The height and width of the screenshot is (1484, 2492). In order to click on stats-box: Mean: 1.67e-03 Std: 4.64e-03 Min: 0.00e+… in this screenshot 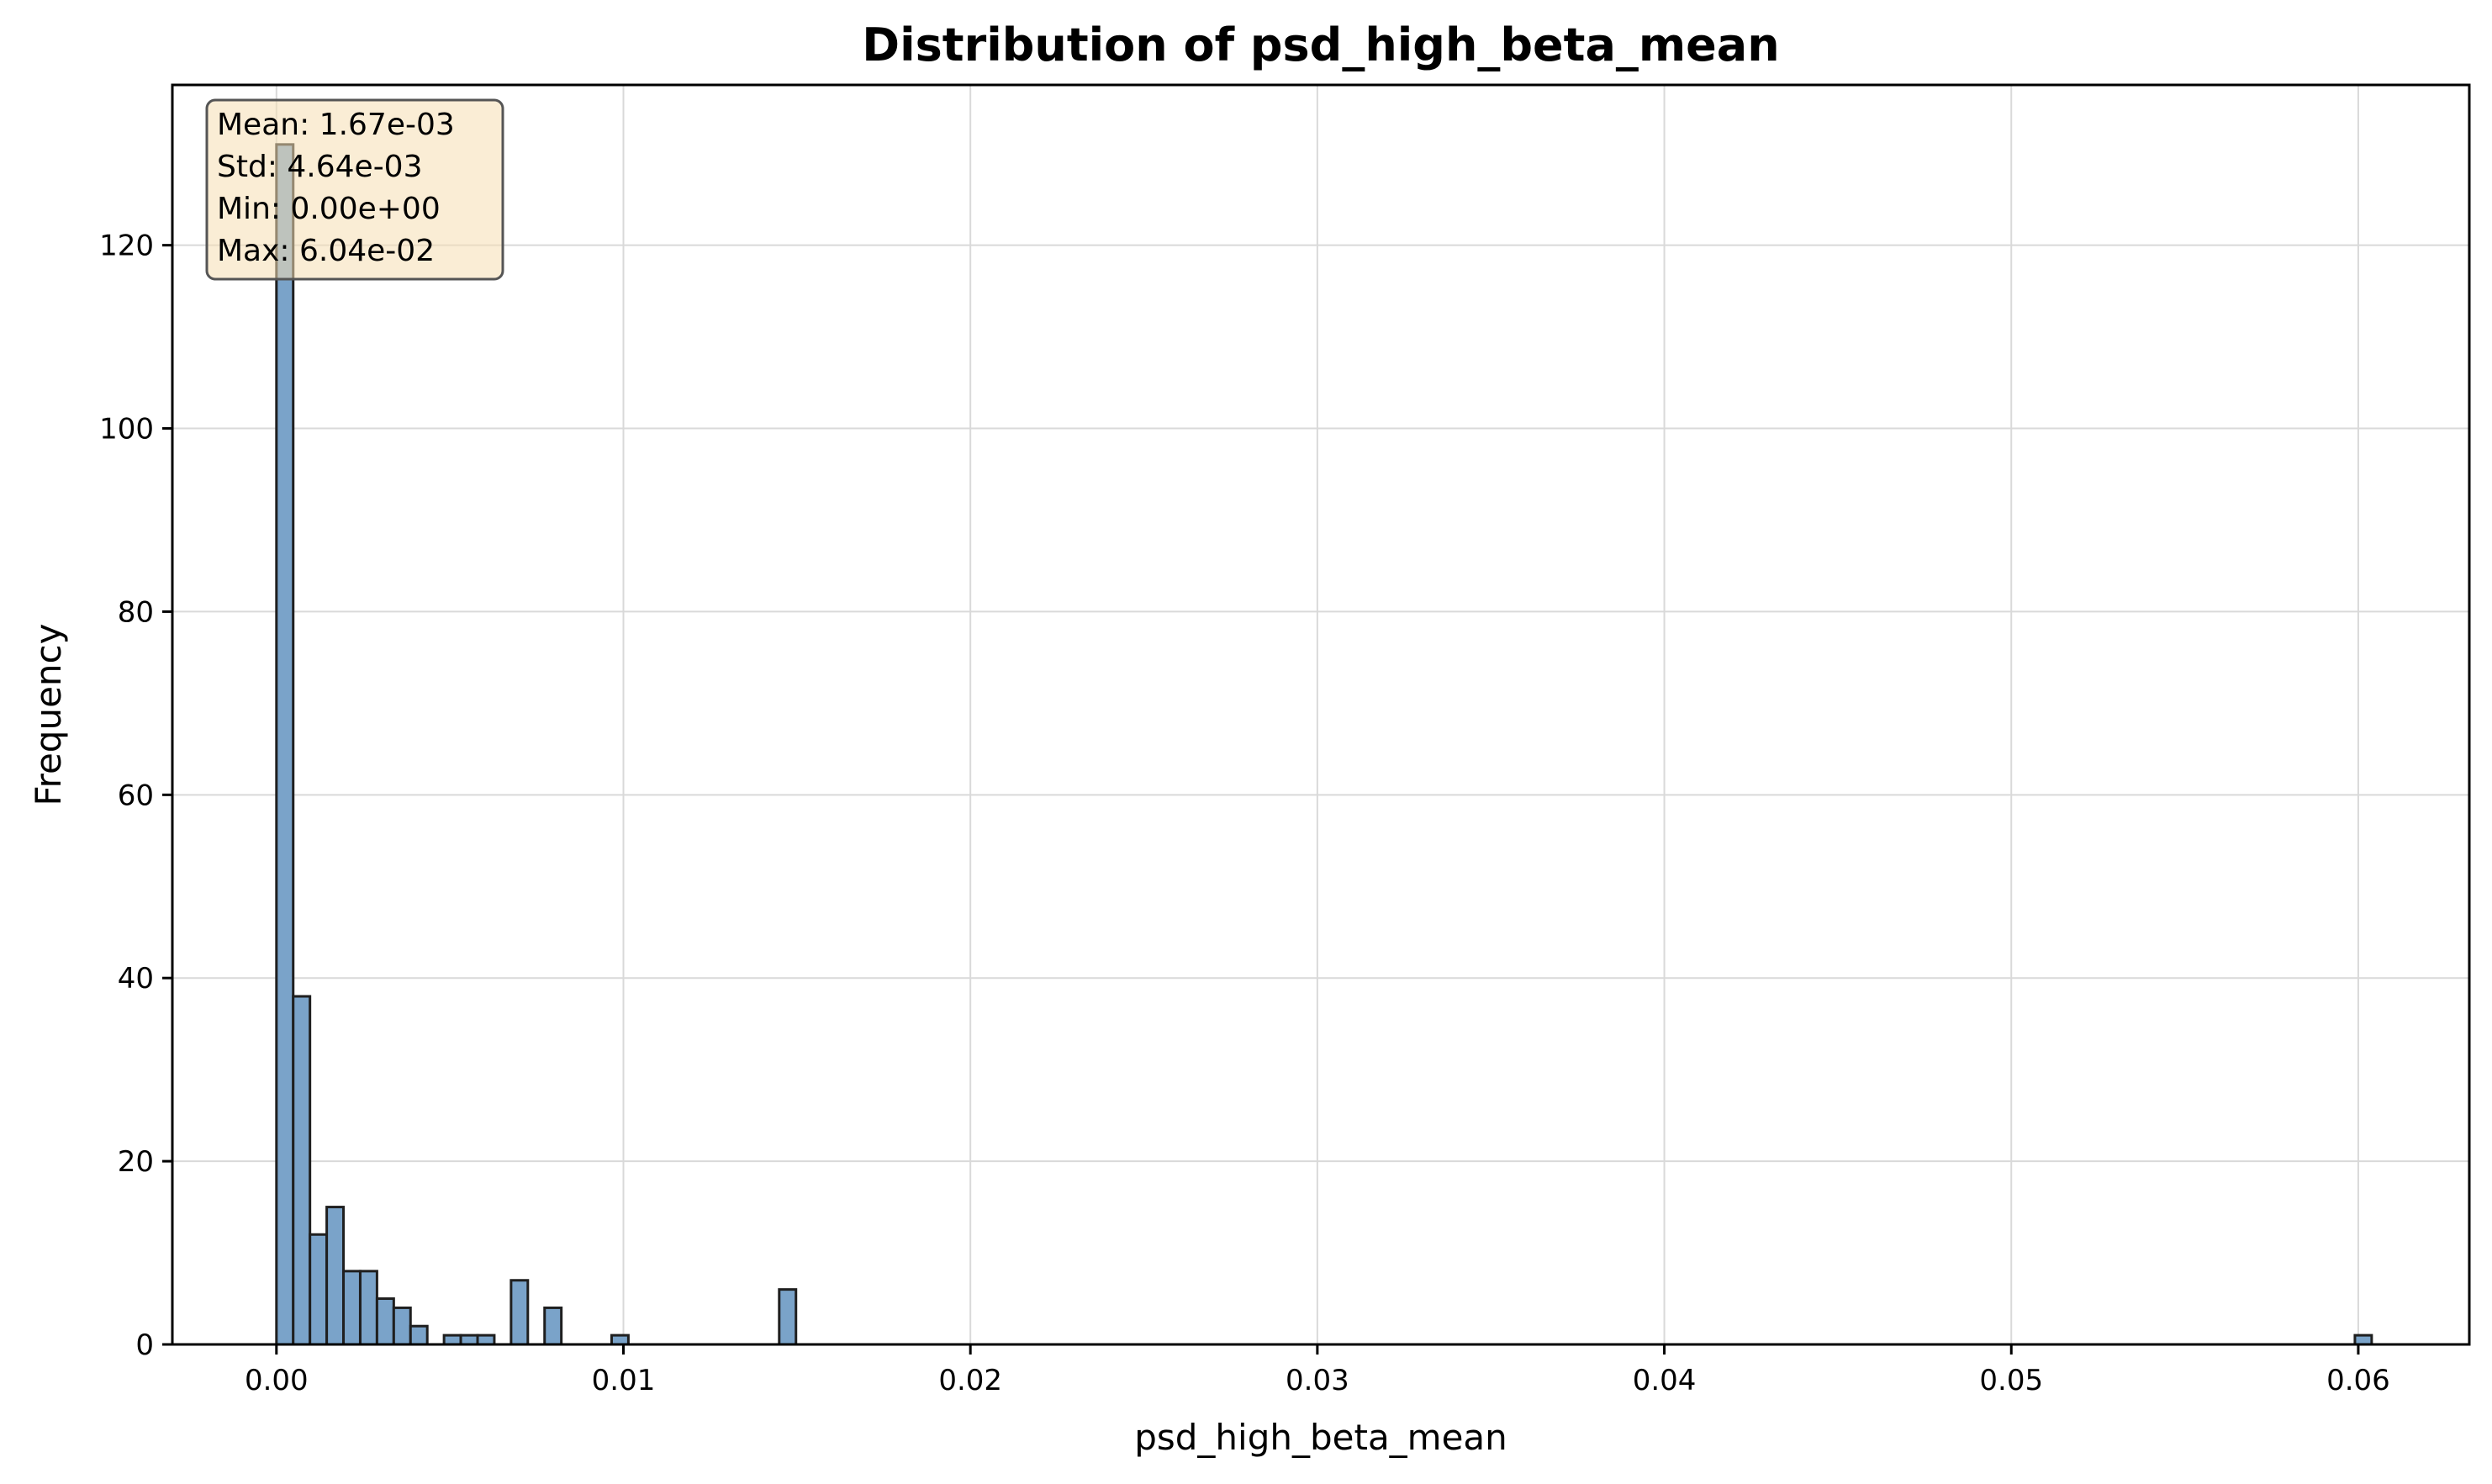, I will do `click(354, 189)`.